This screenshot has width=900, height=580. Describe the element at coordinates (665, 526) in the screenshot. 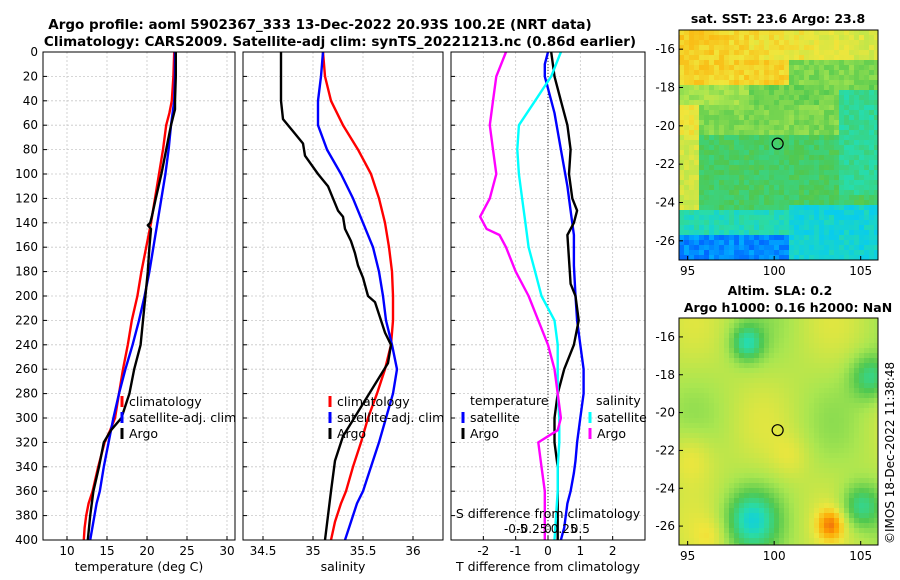

I see `y-tick-label: -26` at that location.